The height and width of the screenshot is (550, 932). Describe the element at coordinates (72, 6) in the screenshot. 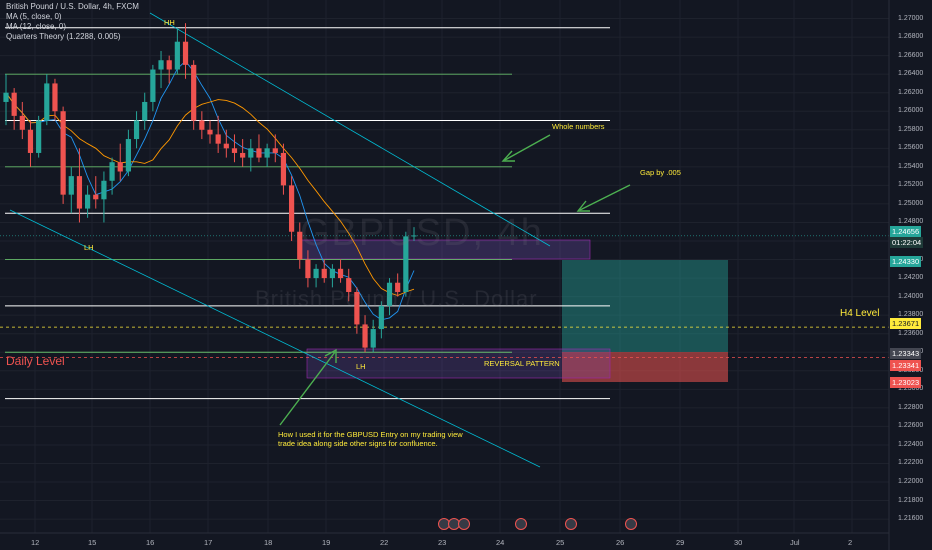

I see `symbol-title: British Pound / U.S. Dollar, 4h, FXCM` at that location.